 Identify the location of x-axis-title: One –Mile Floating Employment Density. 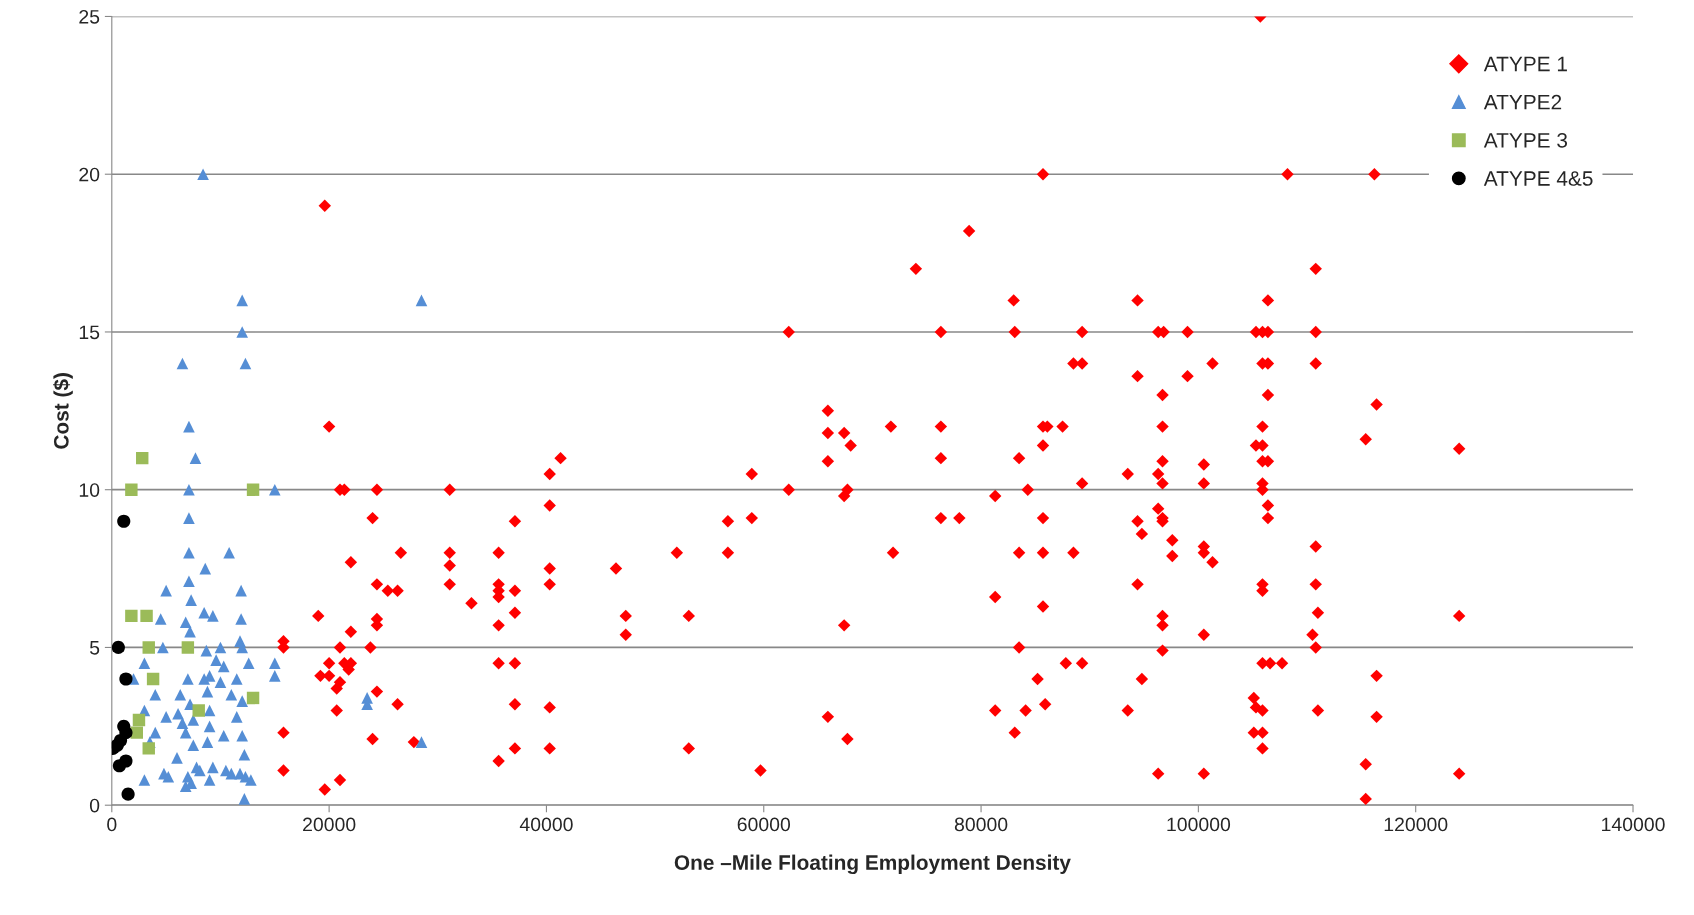
(872, 864).